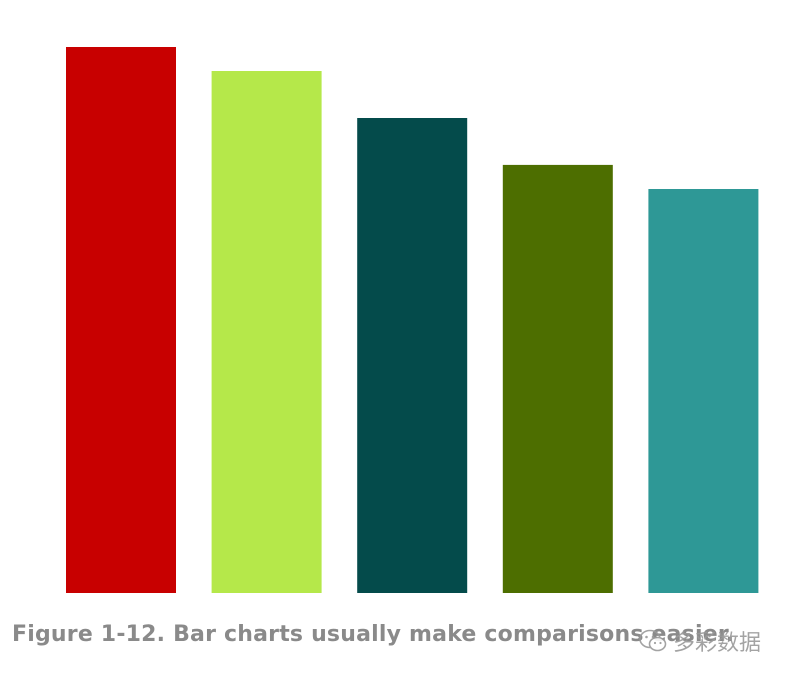 The width and height of the screenshot is (802, 682). I want to click on watermark: 多彩数据, so click(699, 641).